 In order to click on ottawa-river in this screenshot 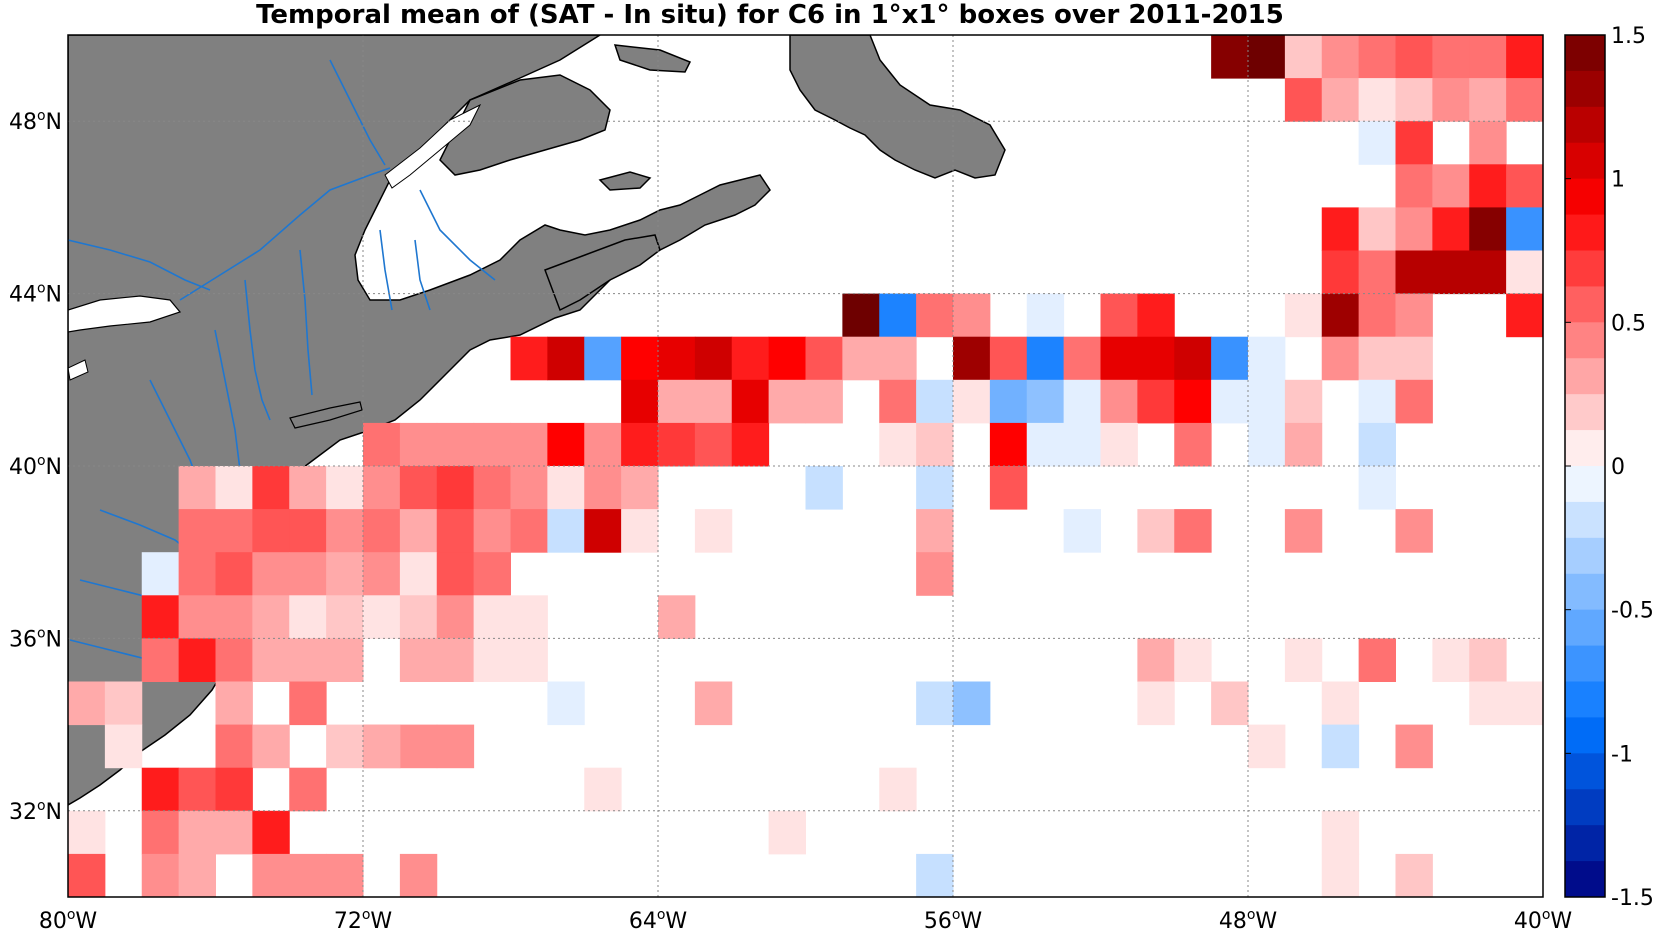, I will do `click(139, 265)`.